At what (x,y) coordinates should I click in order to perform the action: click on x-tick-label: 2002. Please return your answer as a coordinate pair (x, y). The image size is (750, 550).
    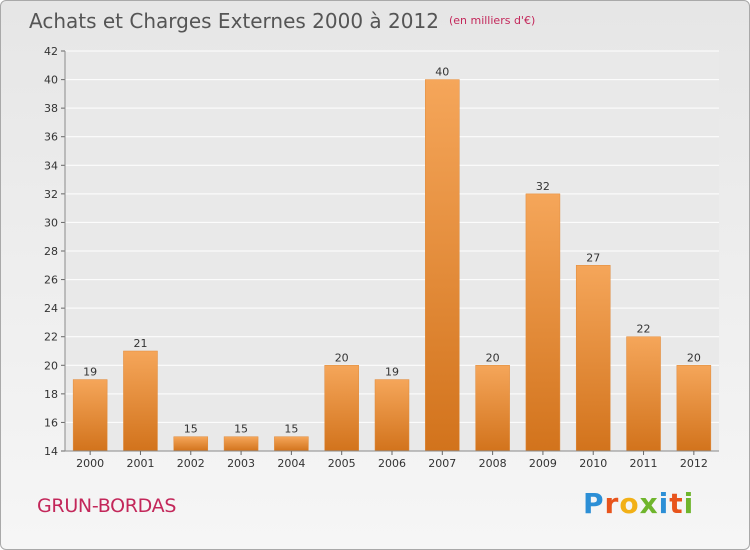
    Looking at the image, I should click on (191, 463).